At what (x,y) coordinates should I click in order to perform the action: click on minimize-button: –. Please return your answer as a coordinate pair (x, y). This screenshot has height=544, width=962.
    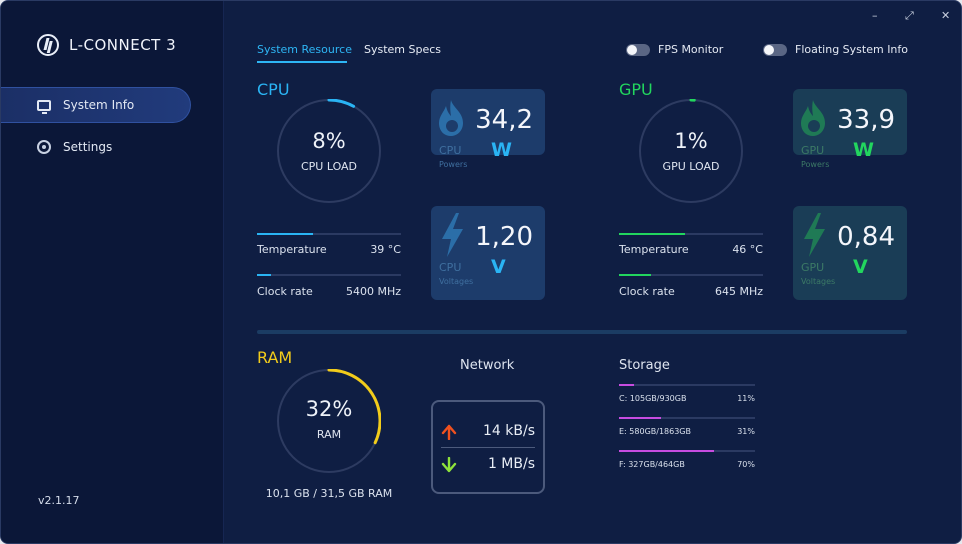
    Looking at the image, I should click on (875, 15).